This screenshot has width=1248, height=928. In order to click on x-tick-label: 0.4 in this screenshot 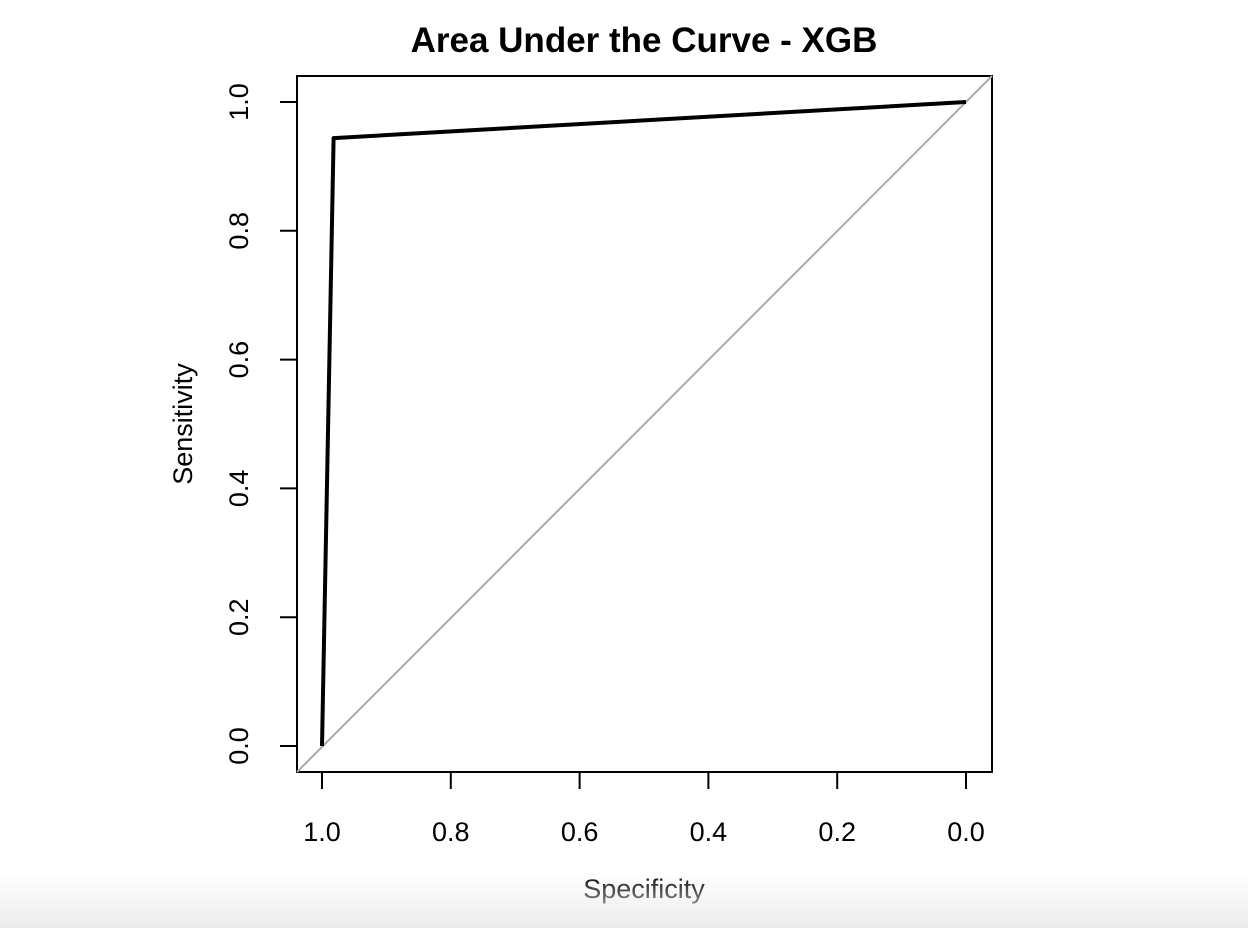, I will do `click(709, 832)`.